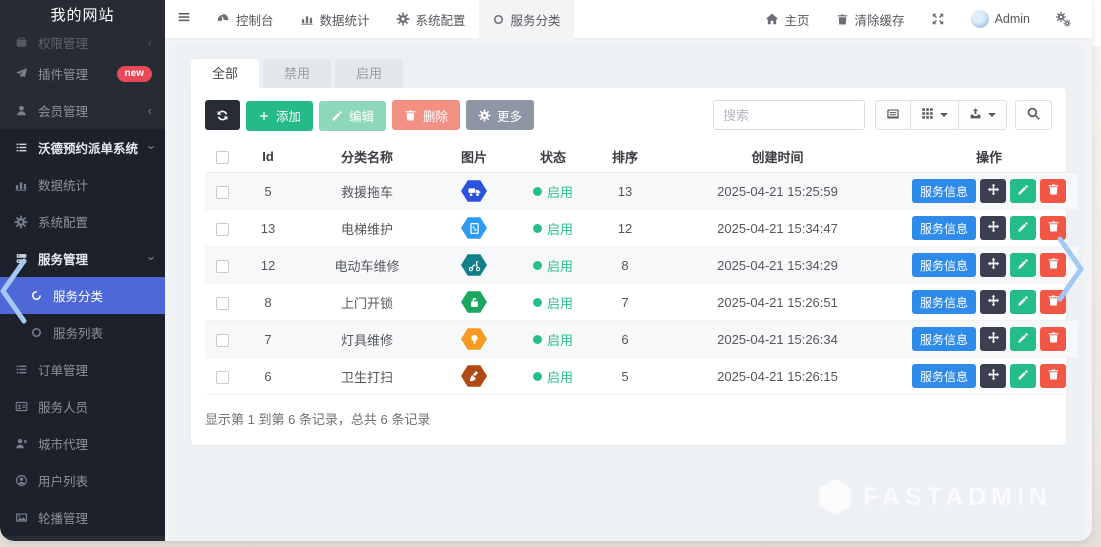 The height and width of the screenshot is (547, 1101). I want to click on cell-sort: 13, so click(625, 191).